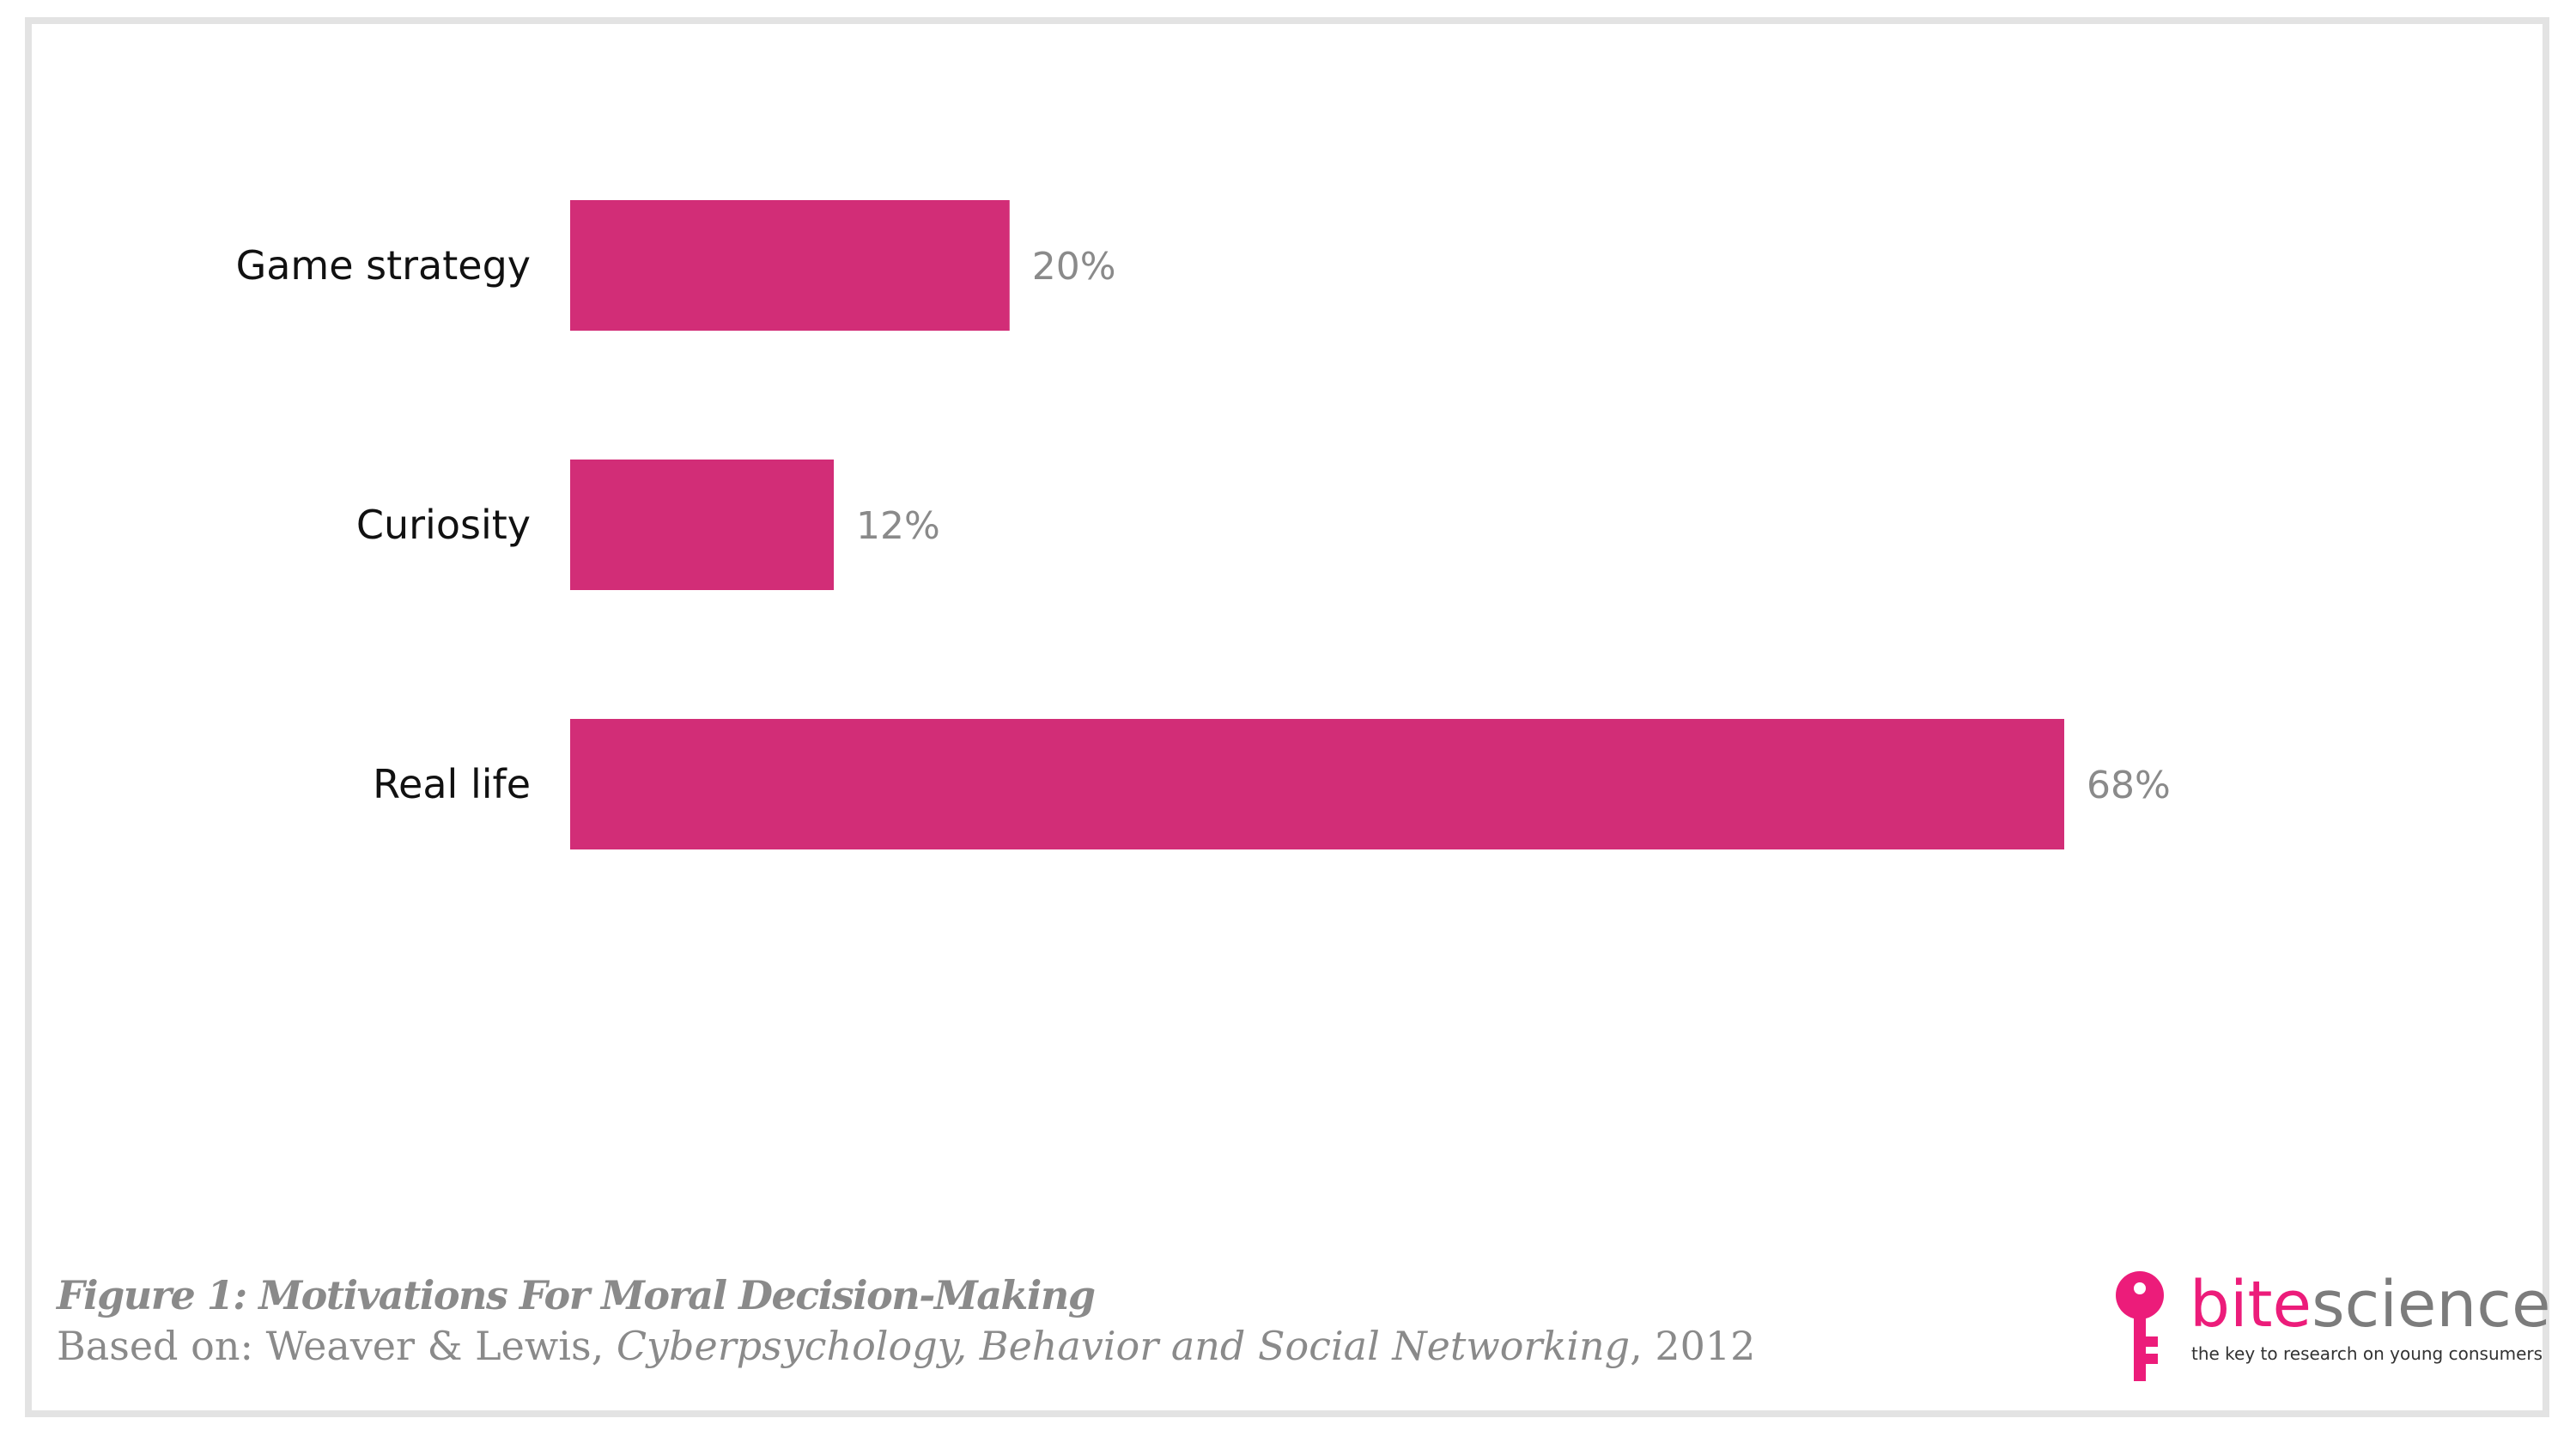  Describe the element at coordinates (337, 1346) in the screenshot. I see `source-authors: Based on: Weaver & Lewis,` at that location.